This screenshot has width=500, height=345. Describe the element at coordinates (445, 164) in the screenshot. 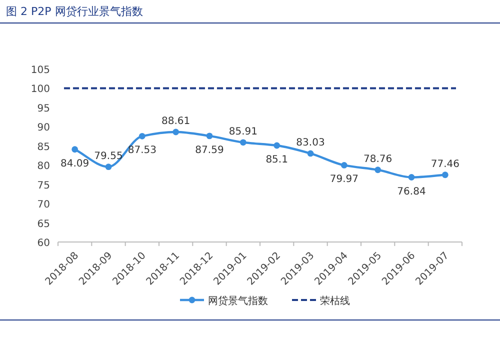

I see `data-label: 77.46` at that location.